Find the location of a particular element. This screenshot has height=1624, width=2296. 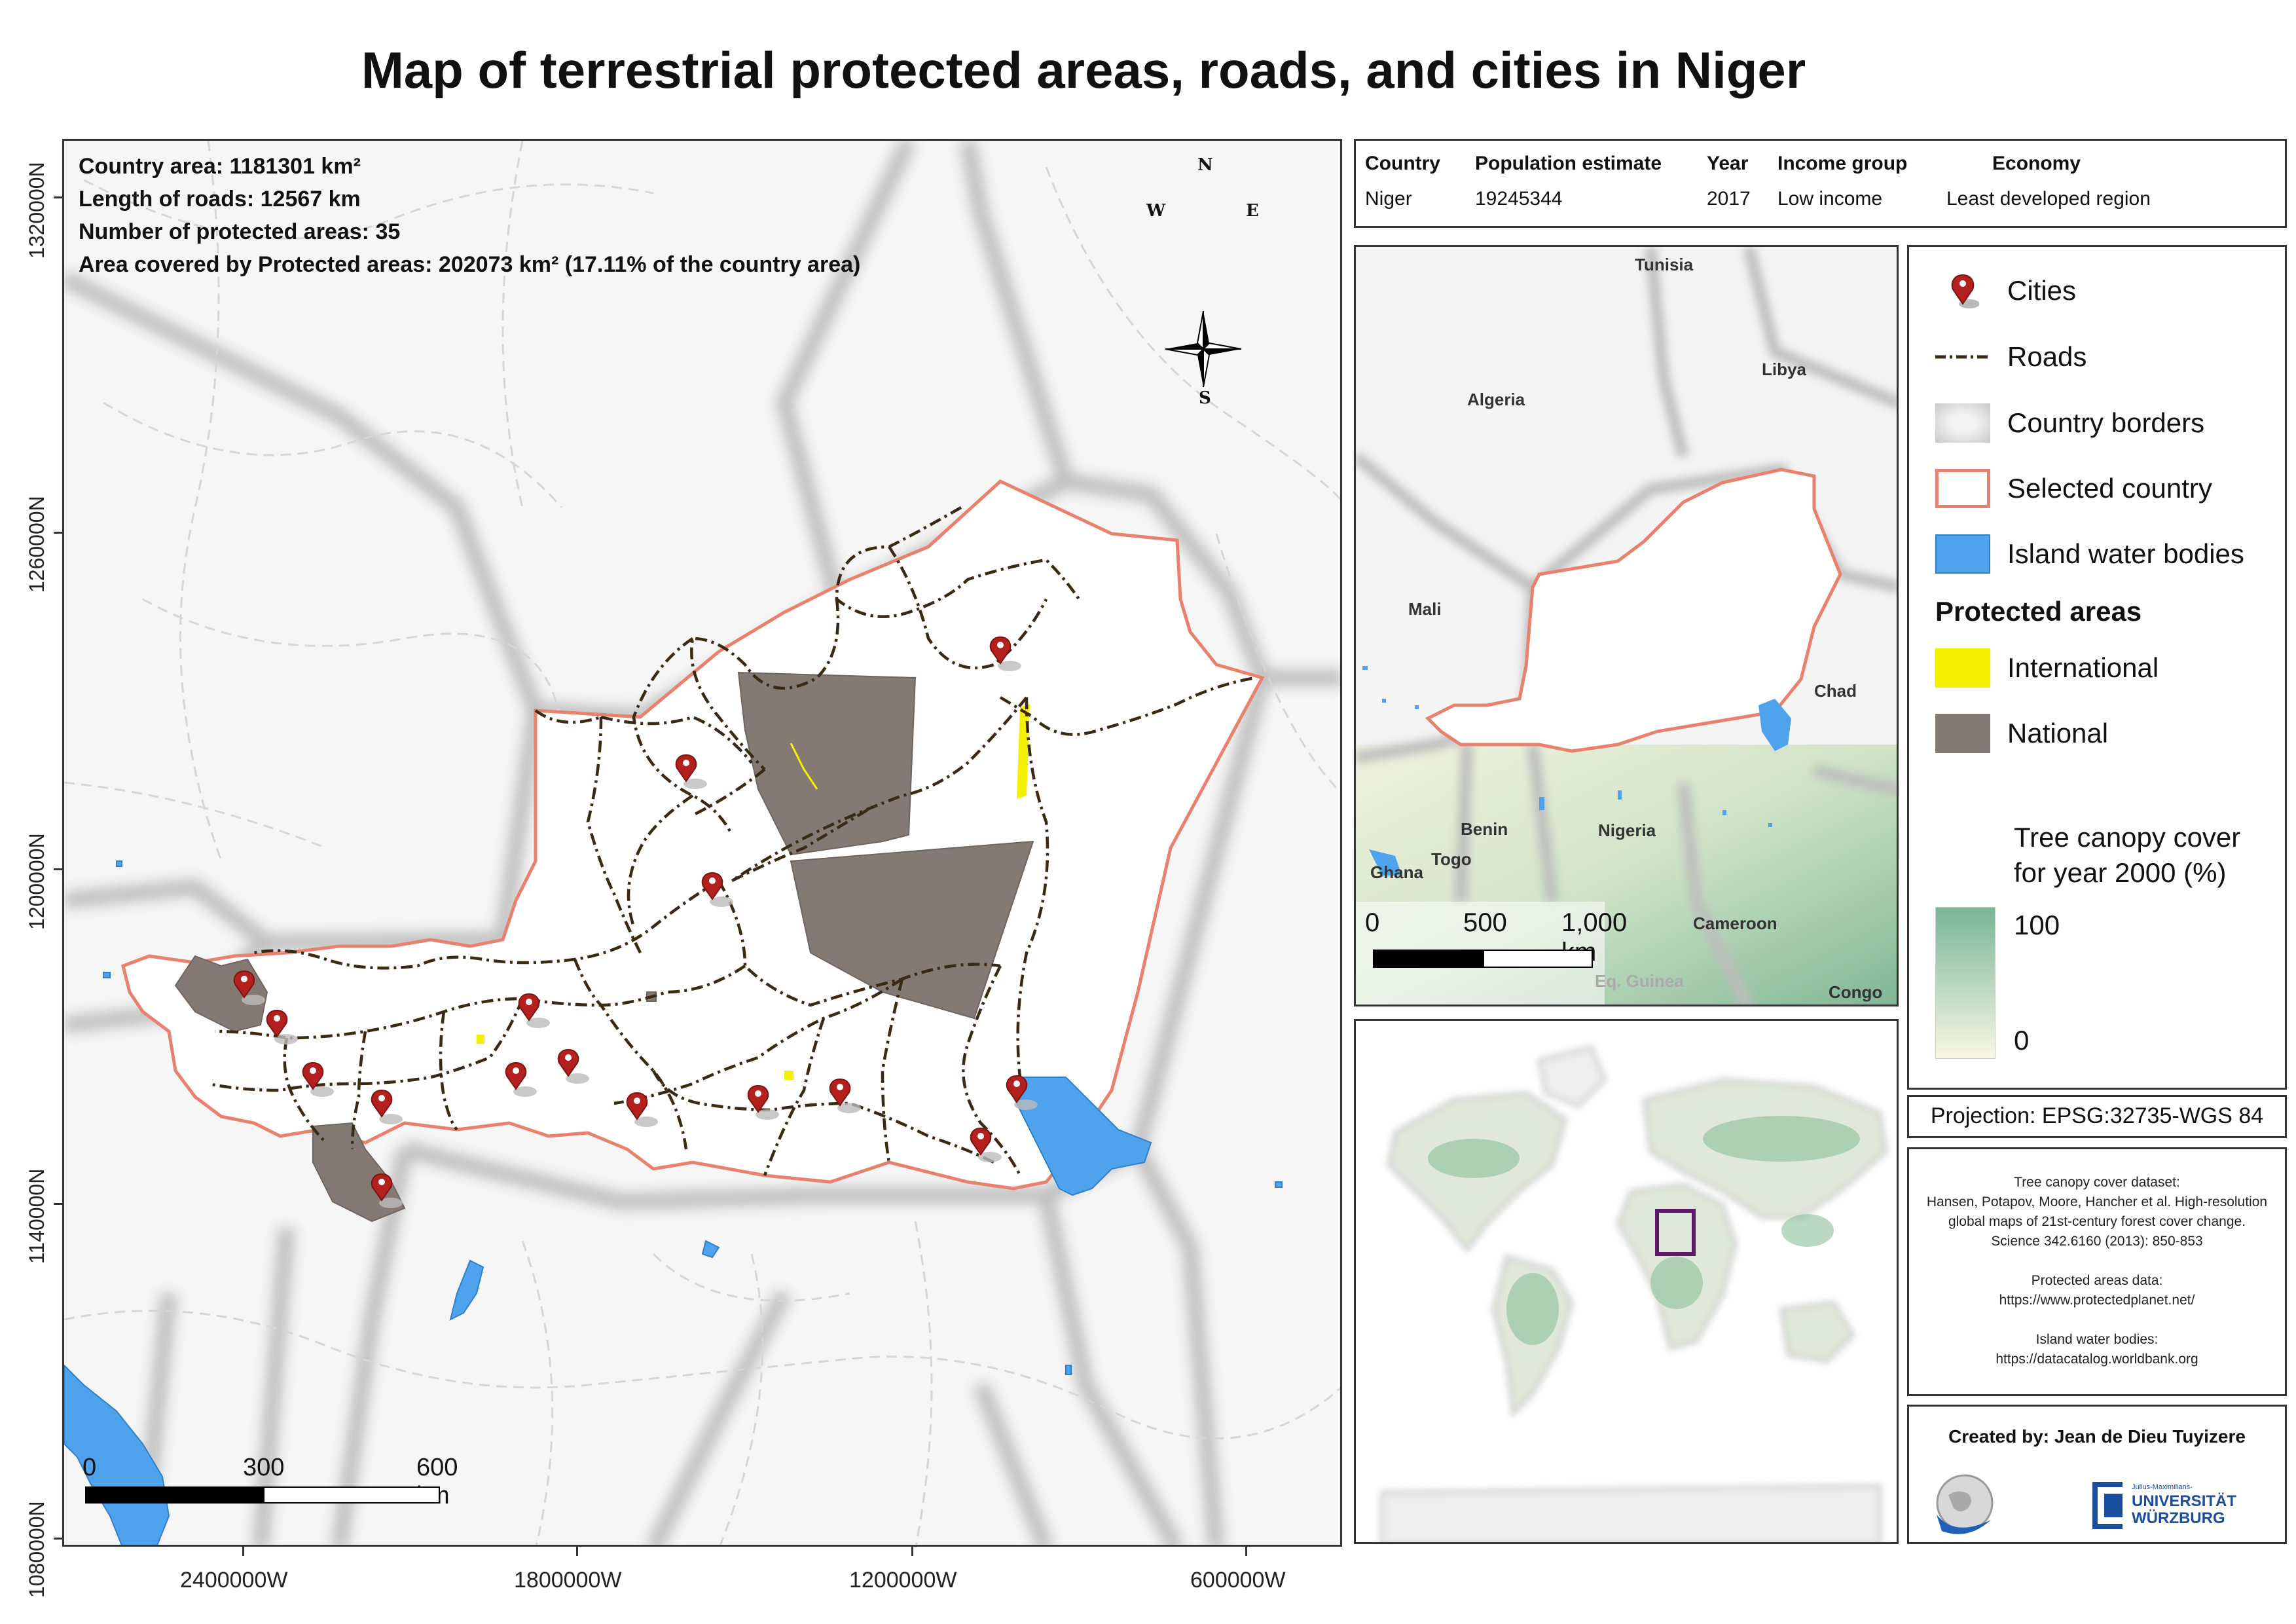

university-logo-small: Julius-Maximilians- is located at coordinates (2162, 1487).